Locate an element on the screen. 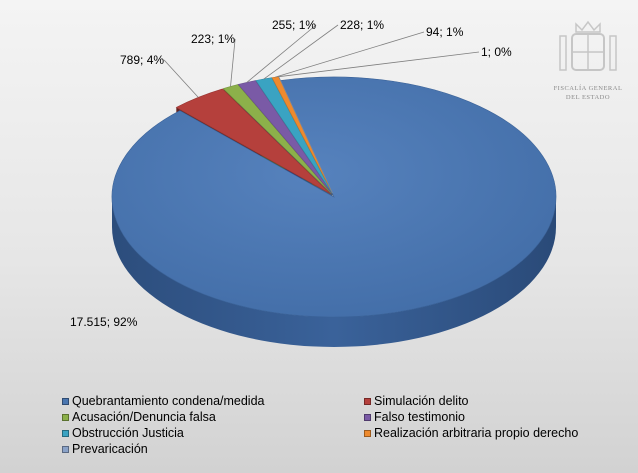 This screenshot has height=473, width=638. legend-item-1: Quebrantamiento condena/medida is located at coordinates (213, 401).